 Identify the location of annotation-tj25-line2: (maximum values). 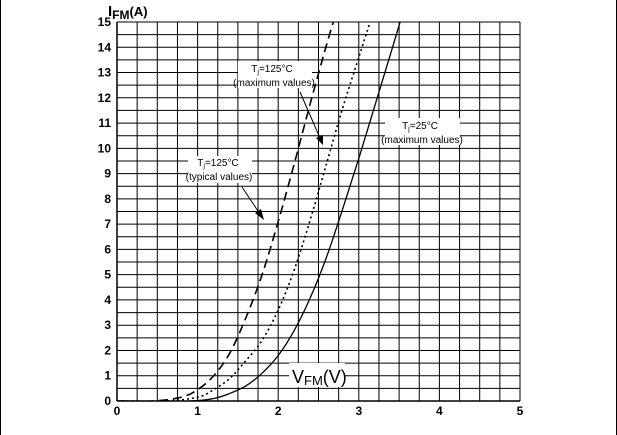
(422, 140).